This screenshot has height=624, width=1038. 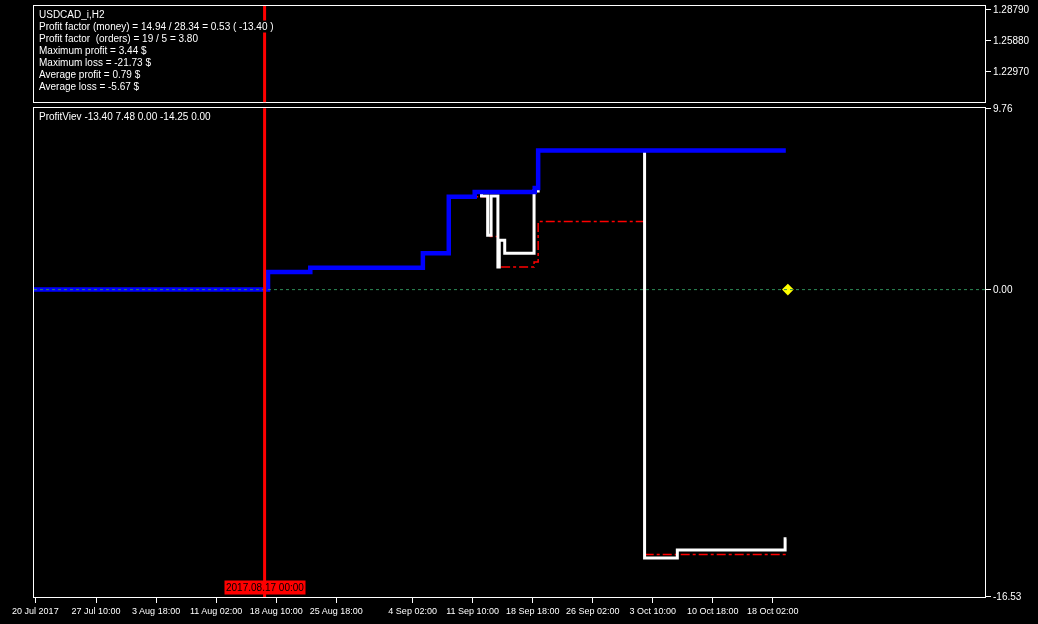 I want to click on ref-line-label: 2017.08.17 00:00, so click(x=265, y=587).